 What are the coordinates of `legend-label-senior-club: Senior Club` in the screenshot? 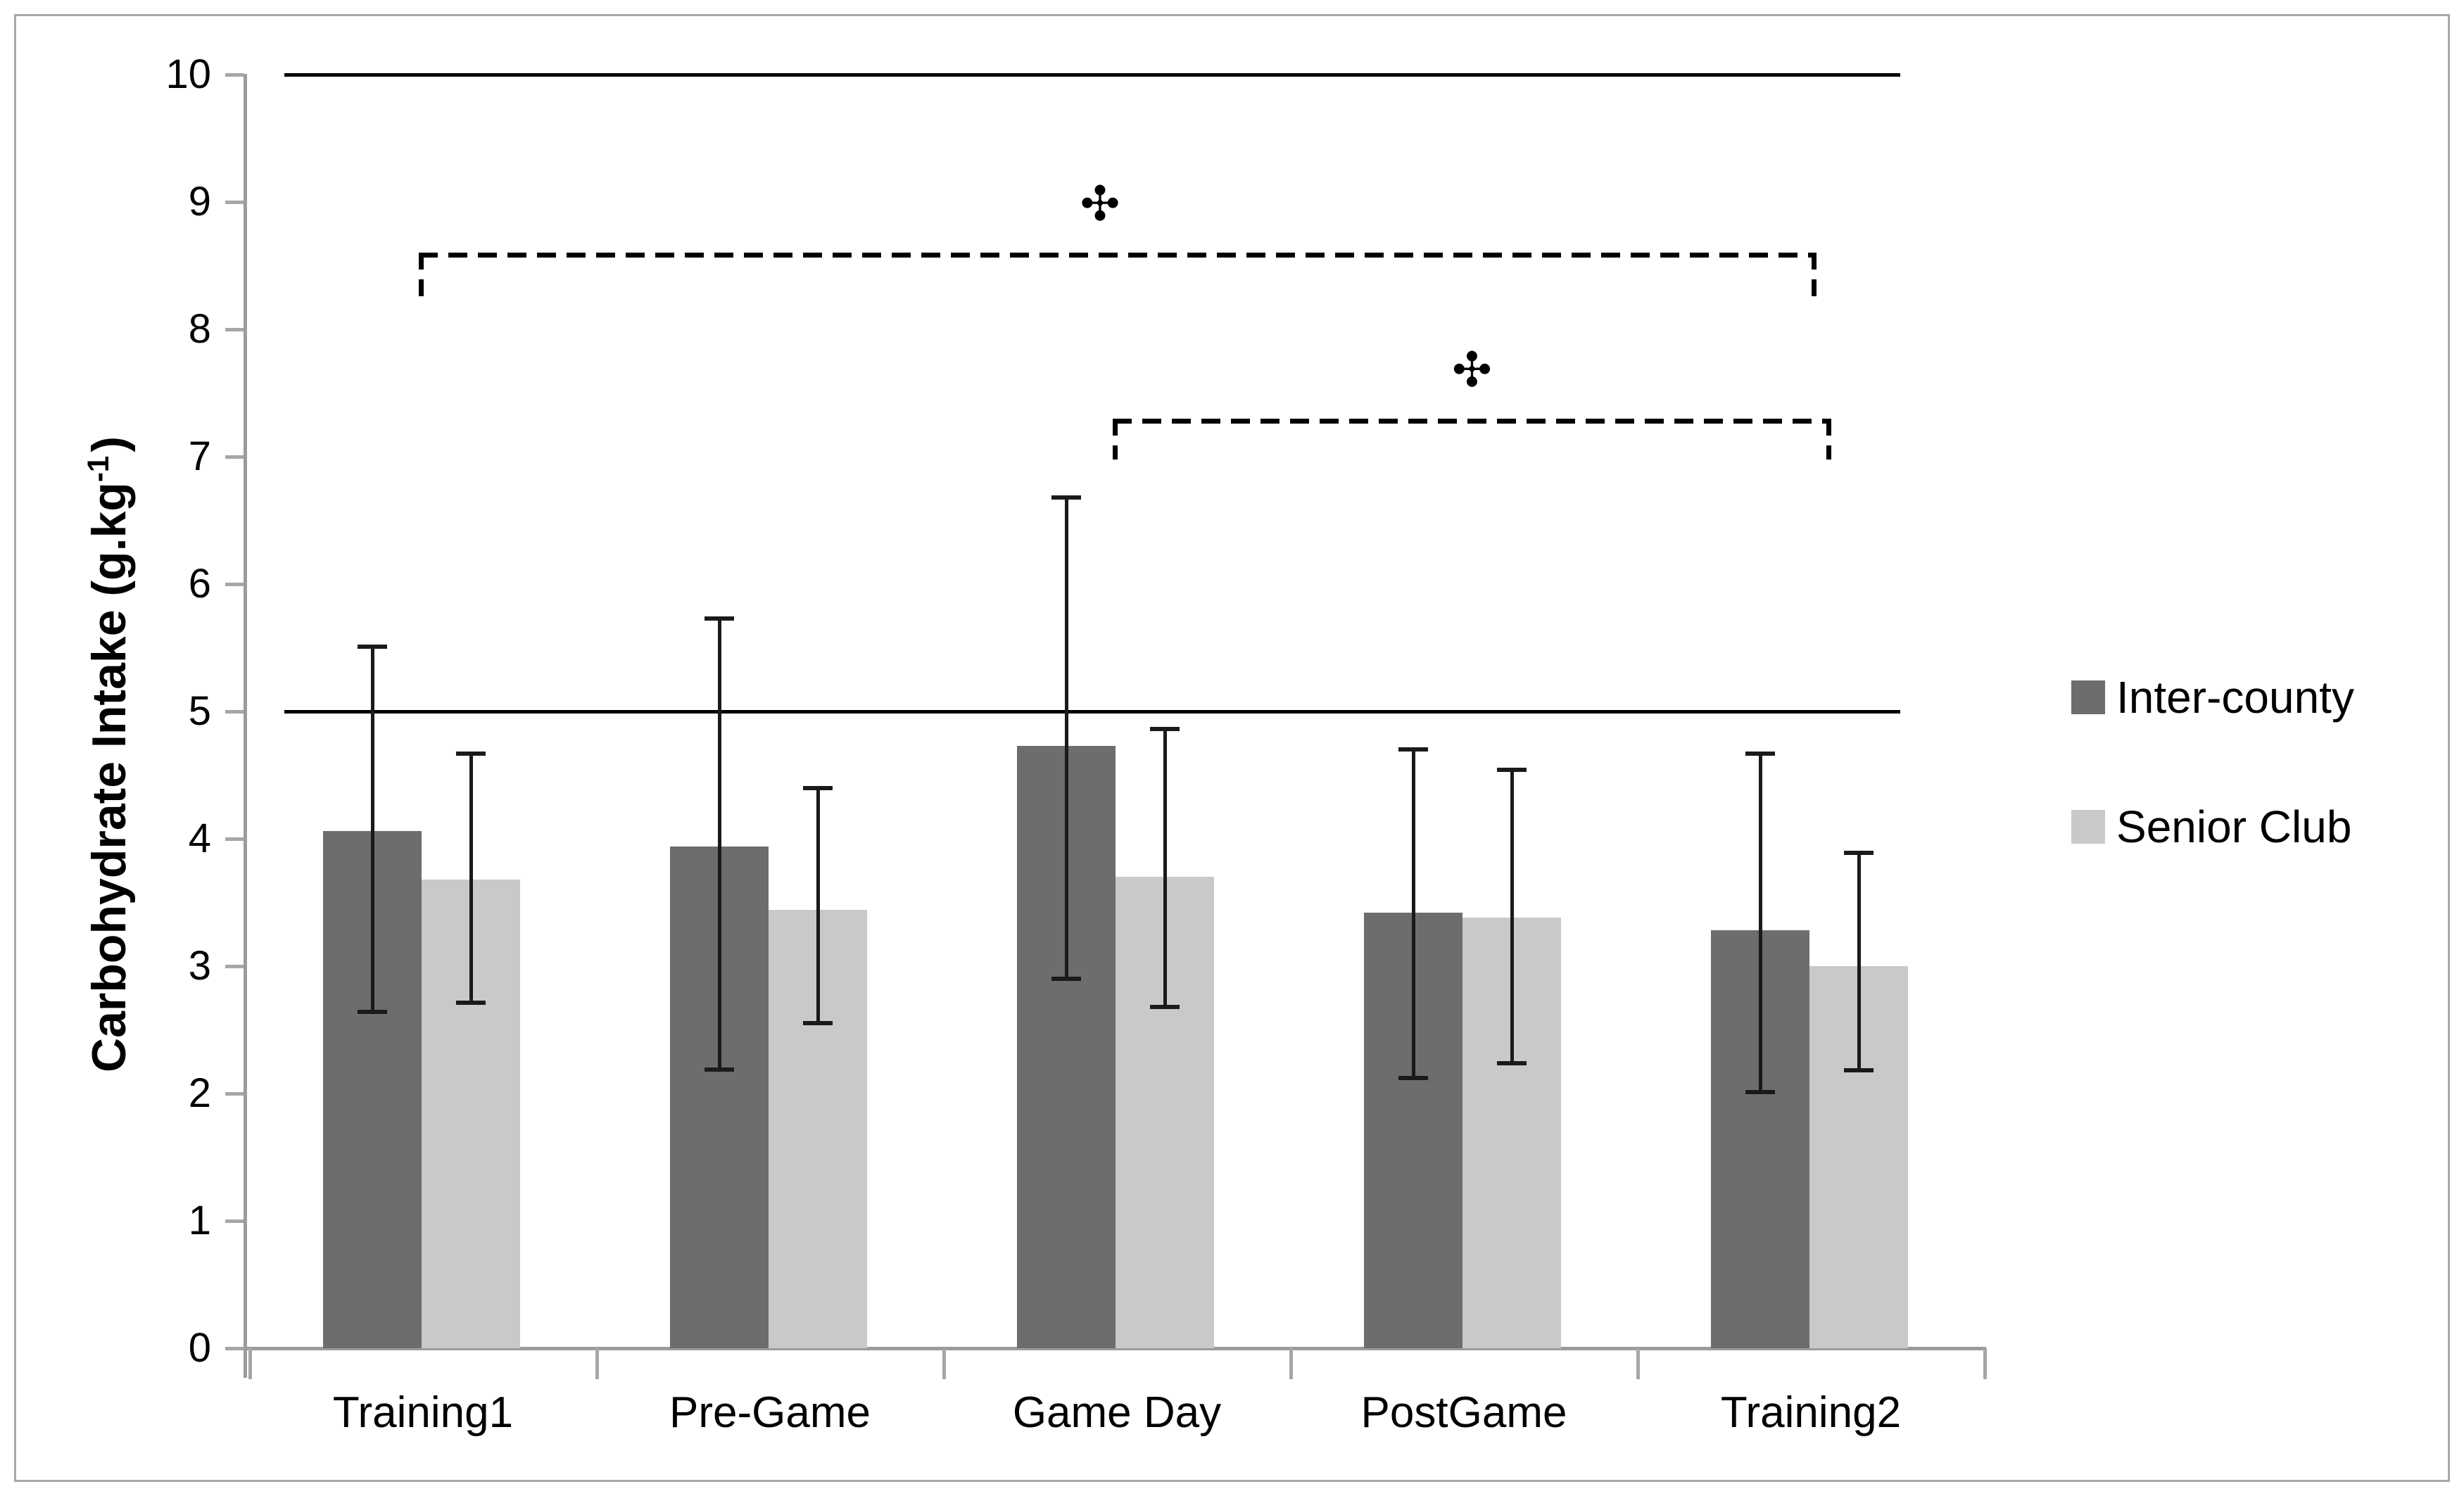 It's located at (2234, 827).